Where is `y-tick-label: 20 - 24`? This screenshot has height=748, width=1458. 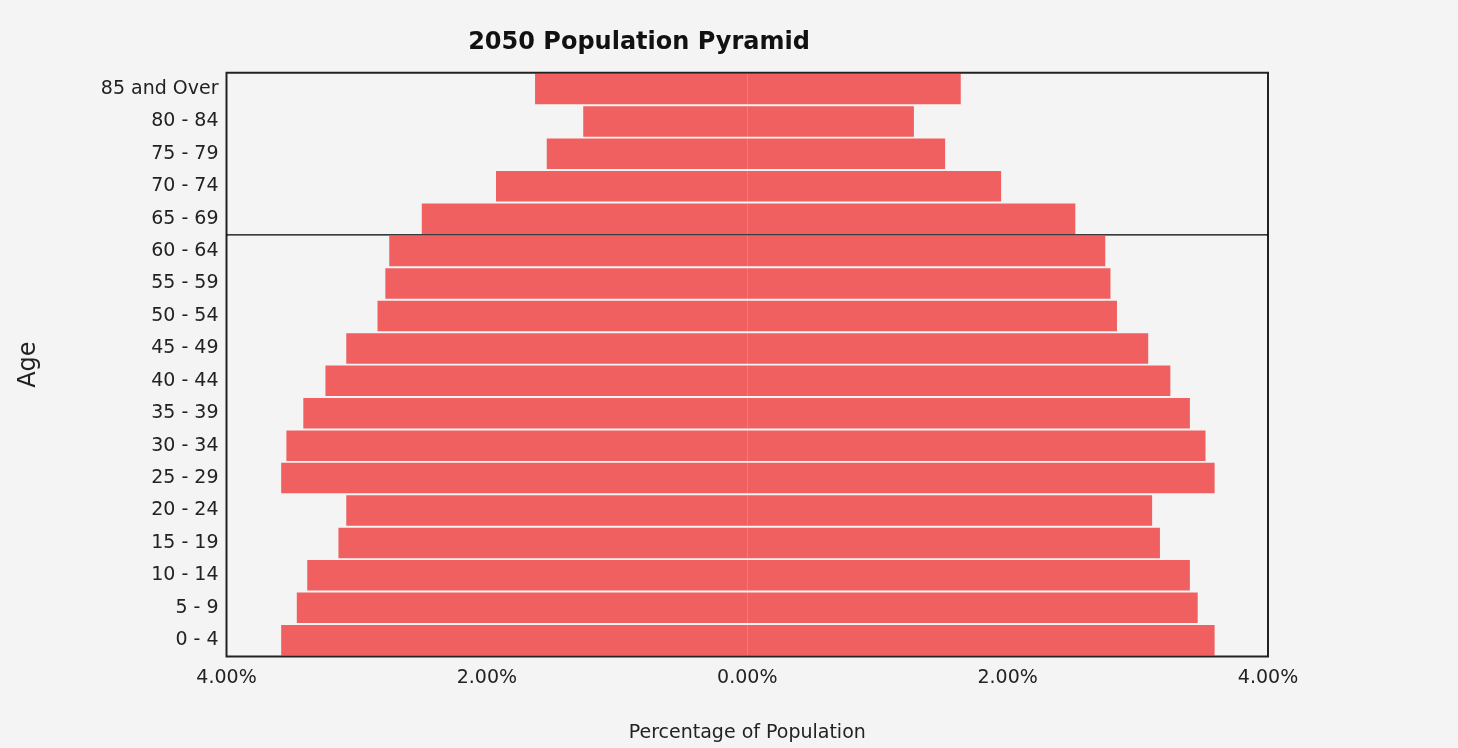 y-tick-label: 20 - 24 is located at coordinates (185, 508).